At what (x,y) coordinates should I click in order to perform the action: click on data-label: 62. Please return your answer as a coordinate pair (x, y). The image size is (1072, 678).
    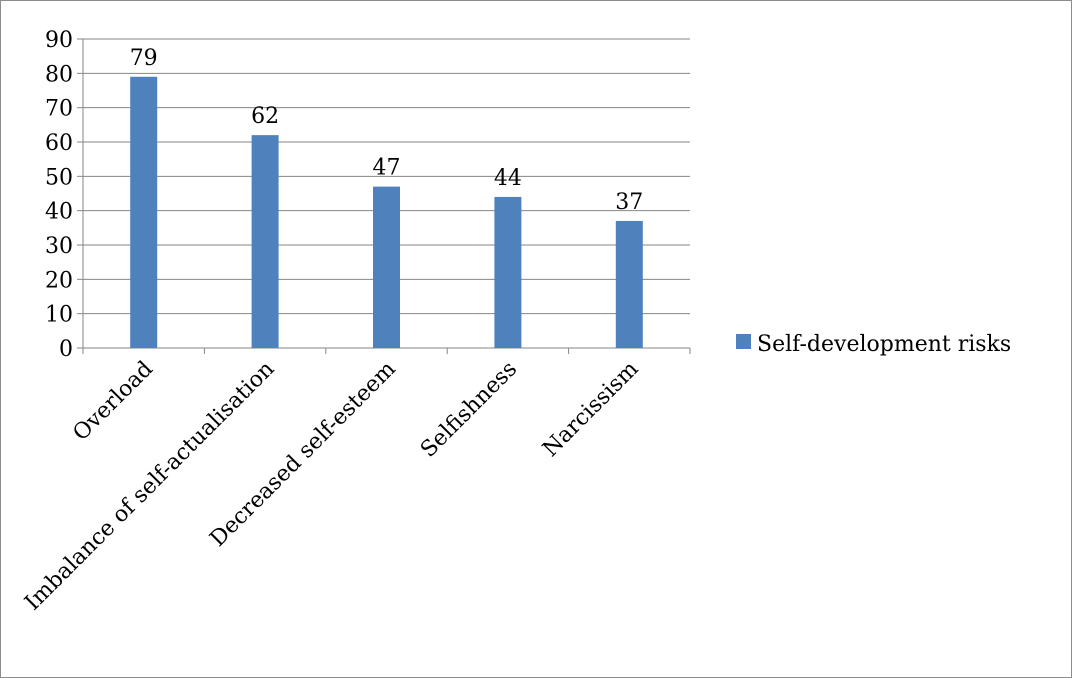
    Looking at the image, I should click on (265, 116).